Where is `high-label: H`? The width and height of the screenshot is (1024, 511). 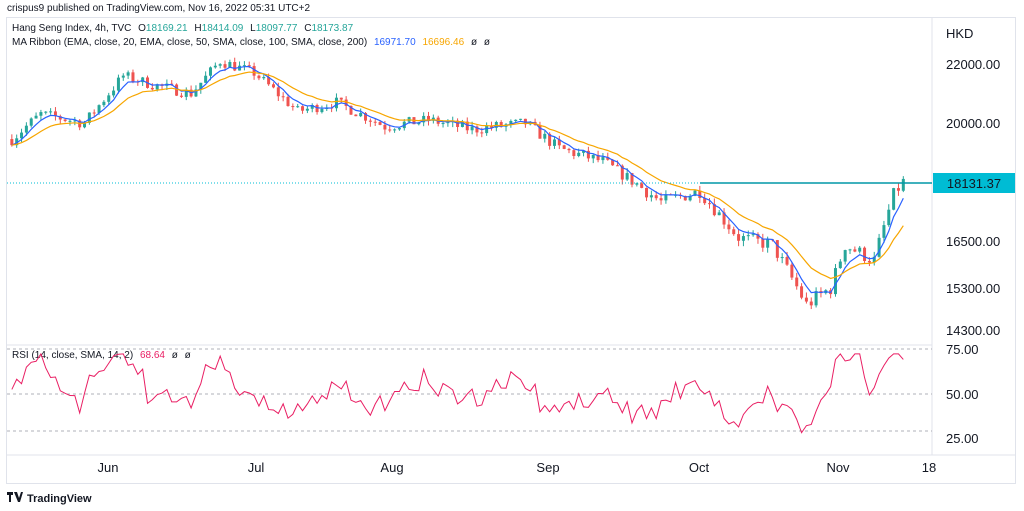 high-label: H is located at coordinates (198, 28).